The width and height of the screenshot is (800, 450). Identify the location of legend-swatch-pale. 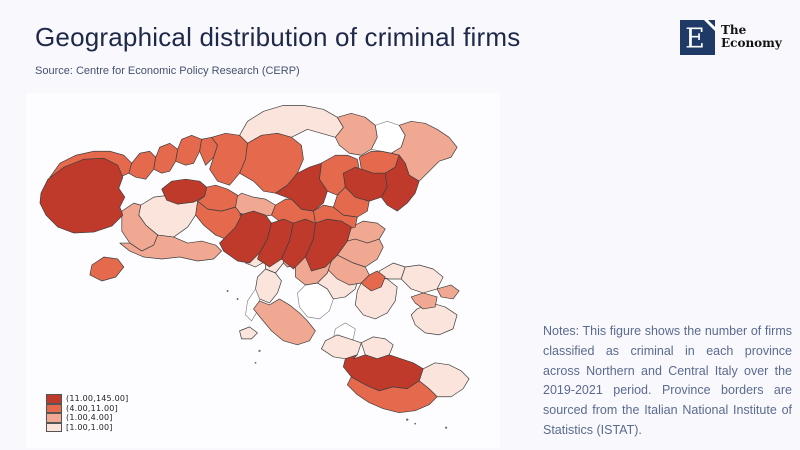
(54, 427).